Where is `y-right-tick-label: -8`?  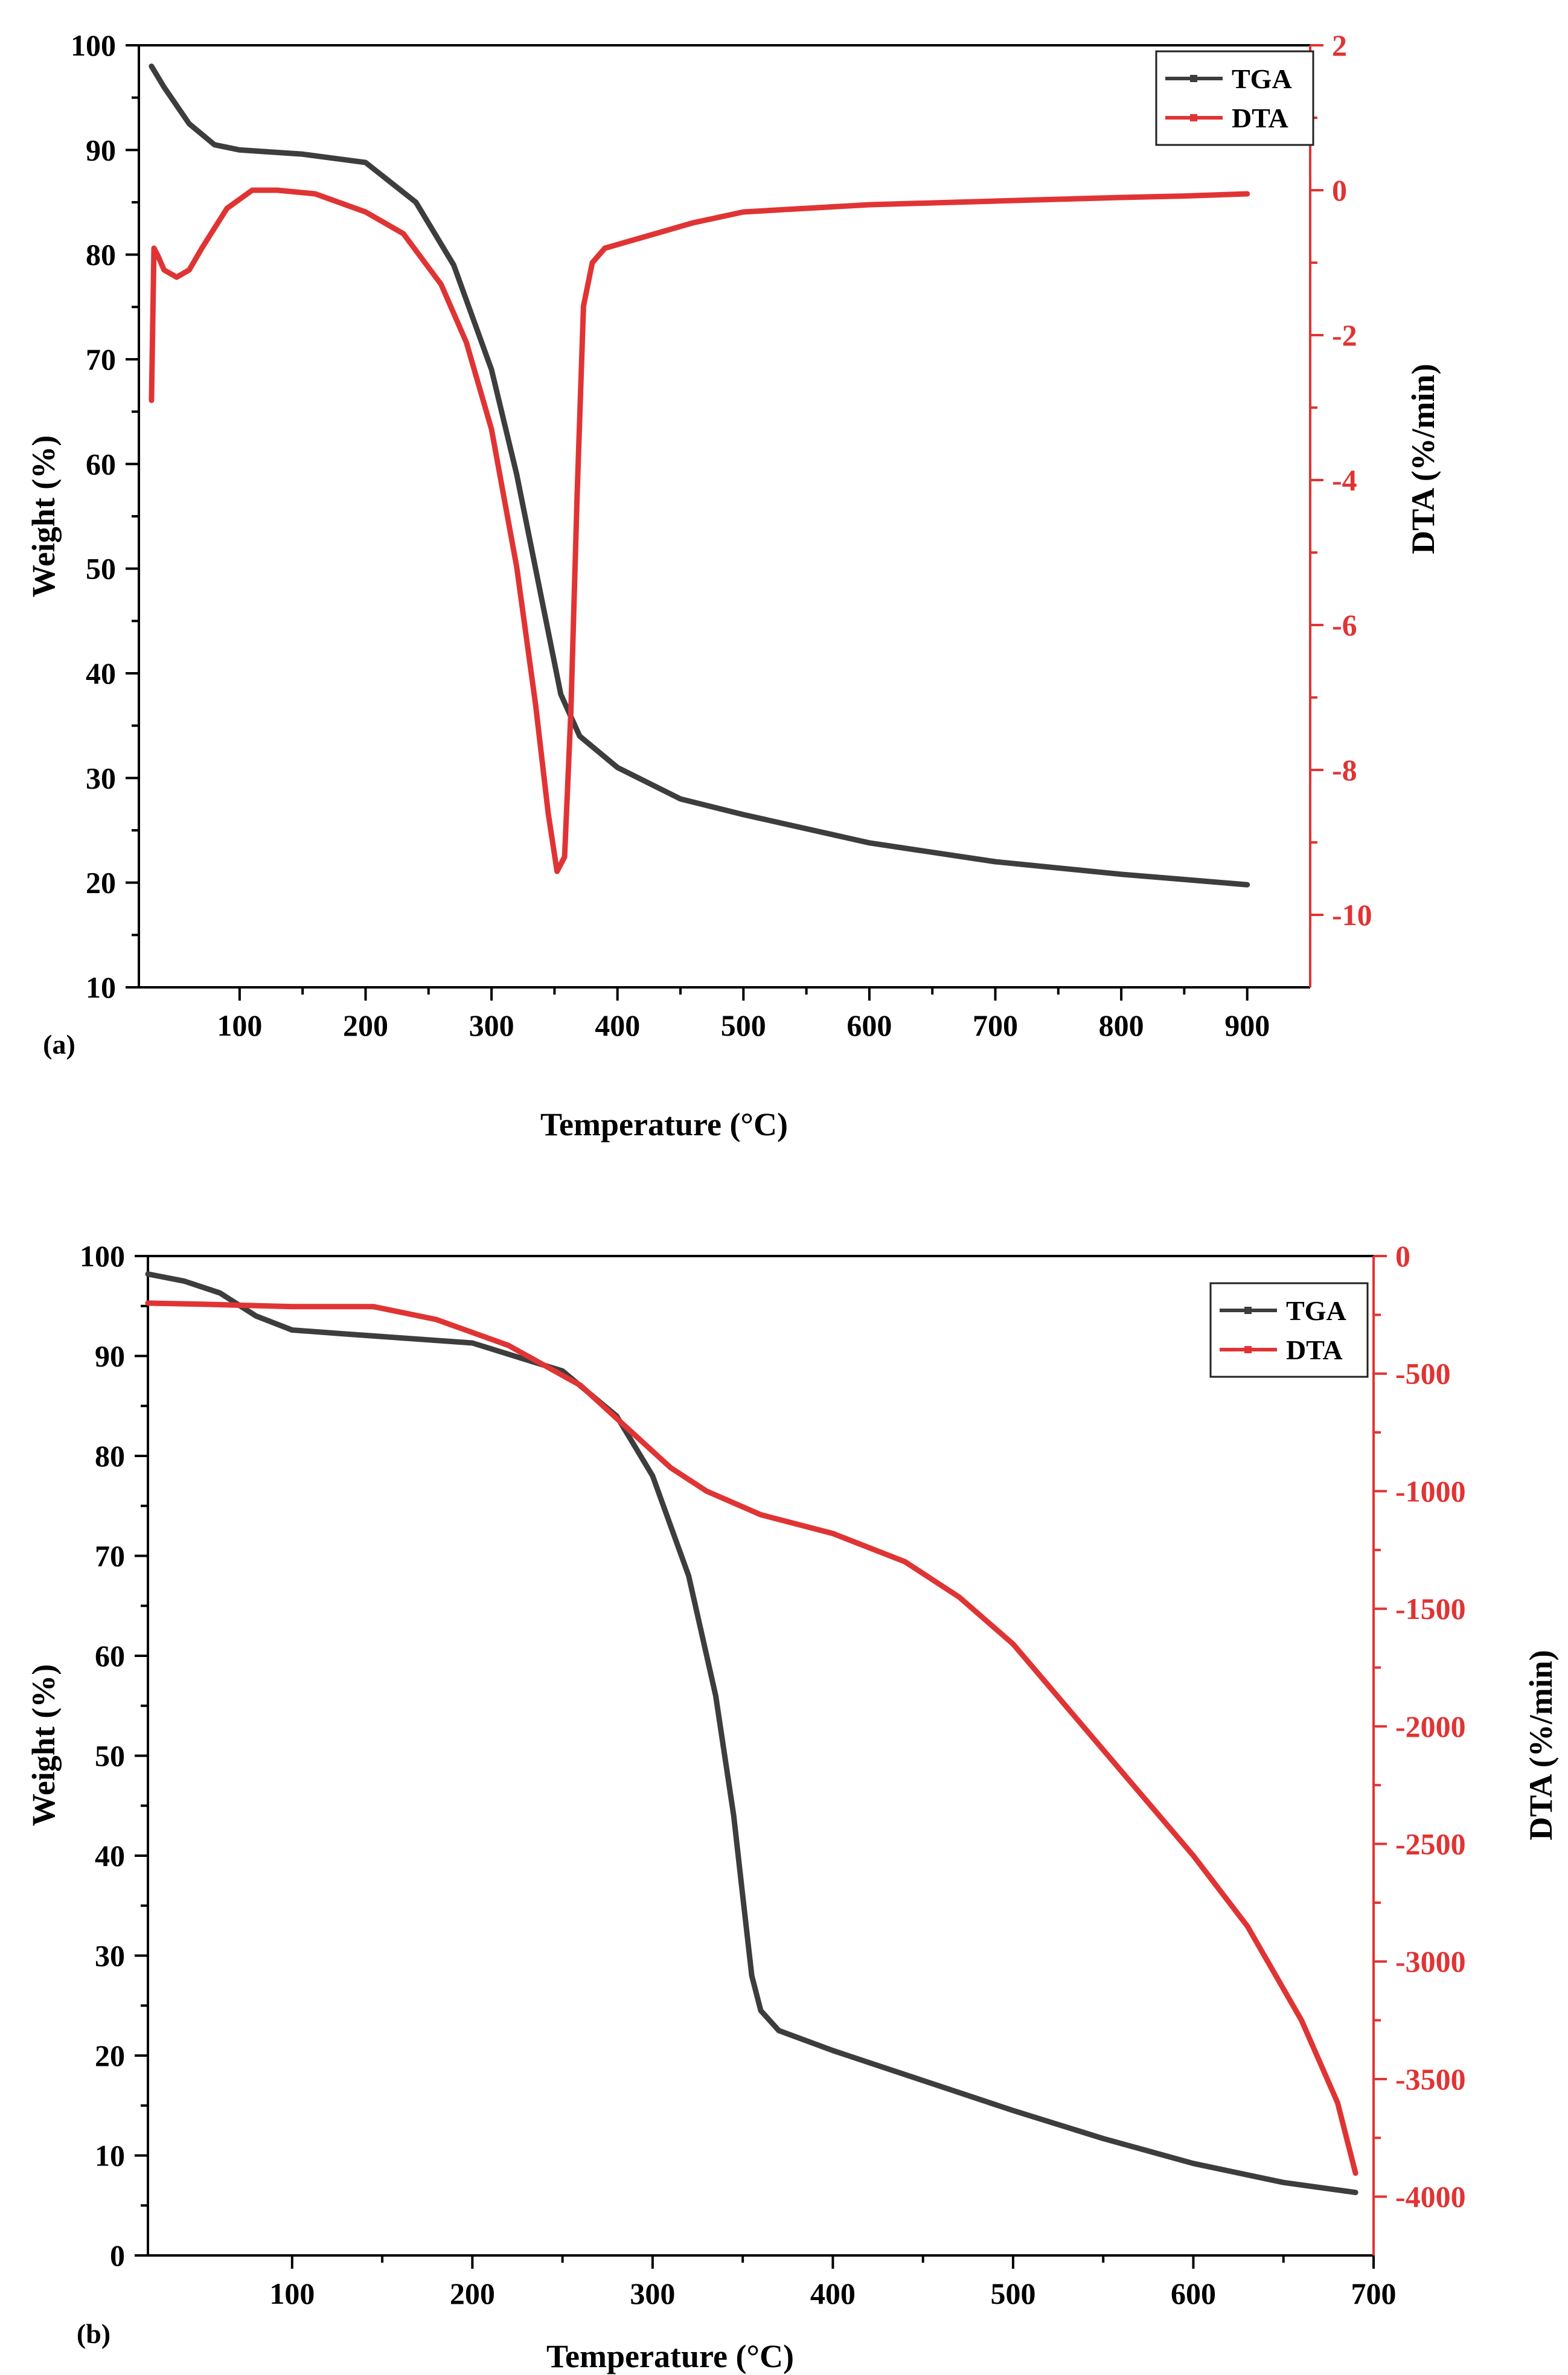 y-right-tick-label: -8 is located at coordinates (1344, 770).